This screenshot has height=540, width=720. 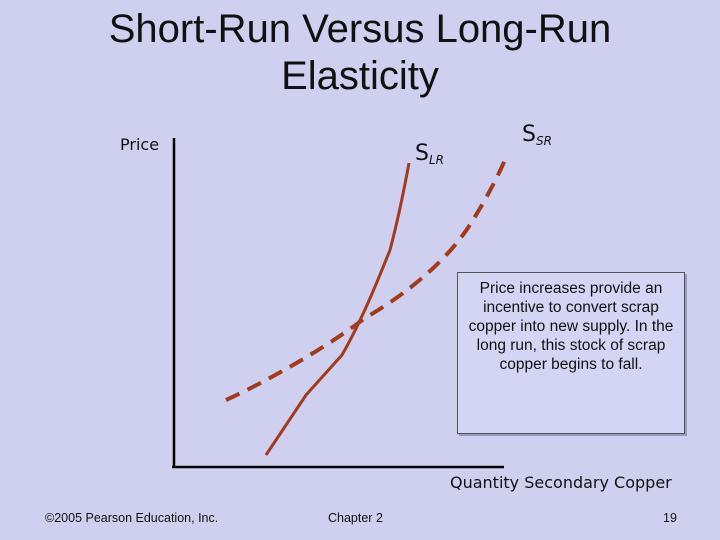 I want to click on long-run-supply-curve, so click(x=337, y=309).